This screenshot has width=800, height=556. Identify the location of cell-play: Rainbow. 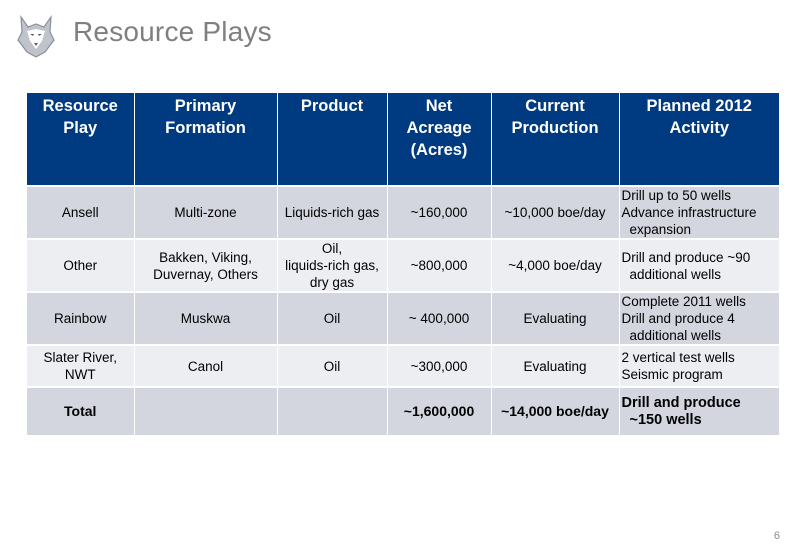
(80, 318).